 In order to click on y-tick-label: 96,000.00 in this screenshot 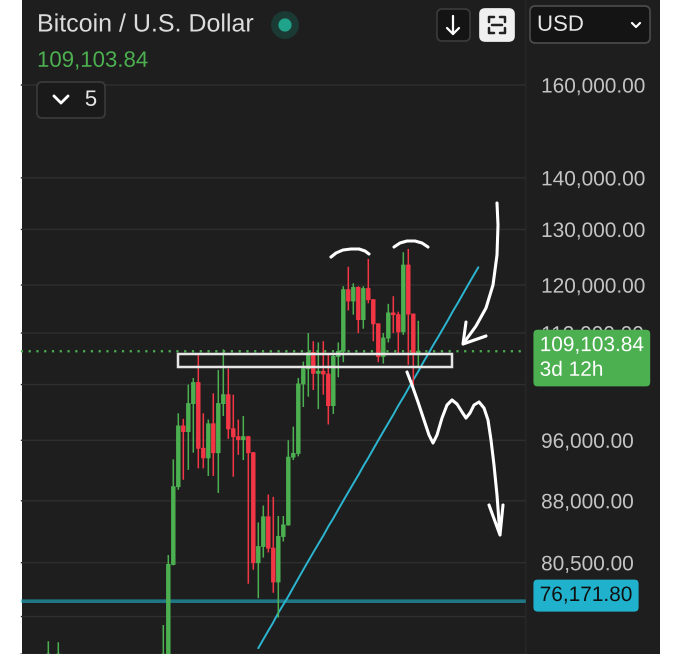, I will do `click(587, 441)`.